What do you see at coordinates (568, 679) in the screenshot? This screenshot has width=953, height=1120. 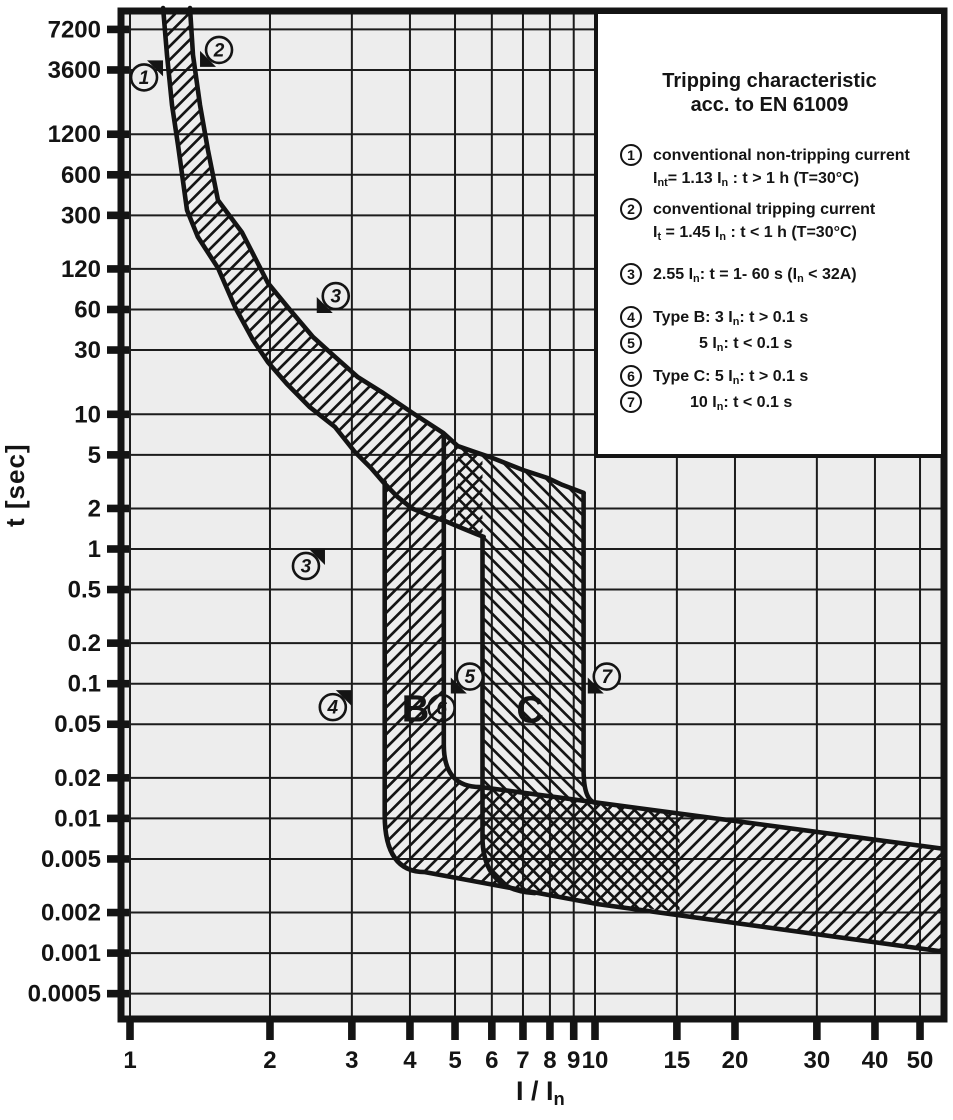 I see `type-c-band-fill` at bounding box center [568, 679].